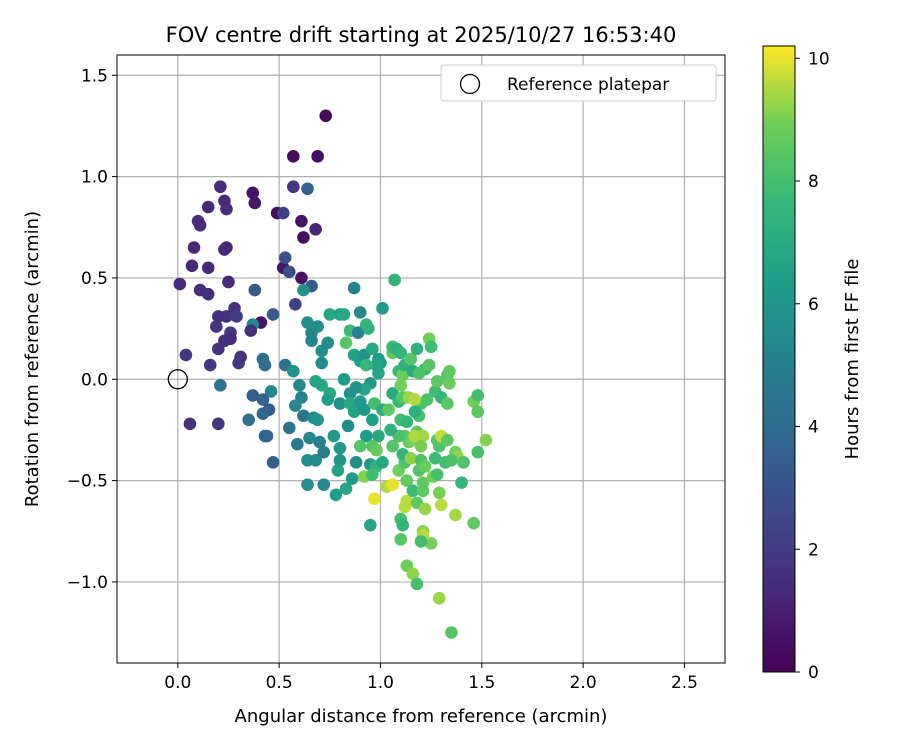  I want to click on x-tick-label: 2.5, so click(684, 683).